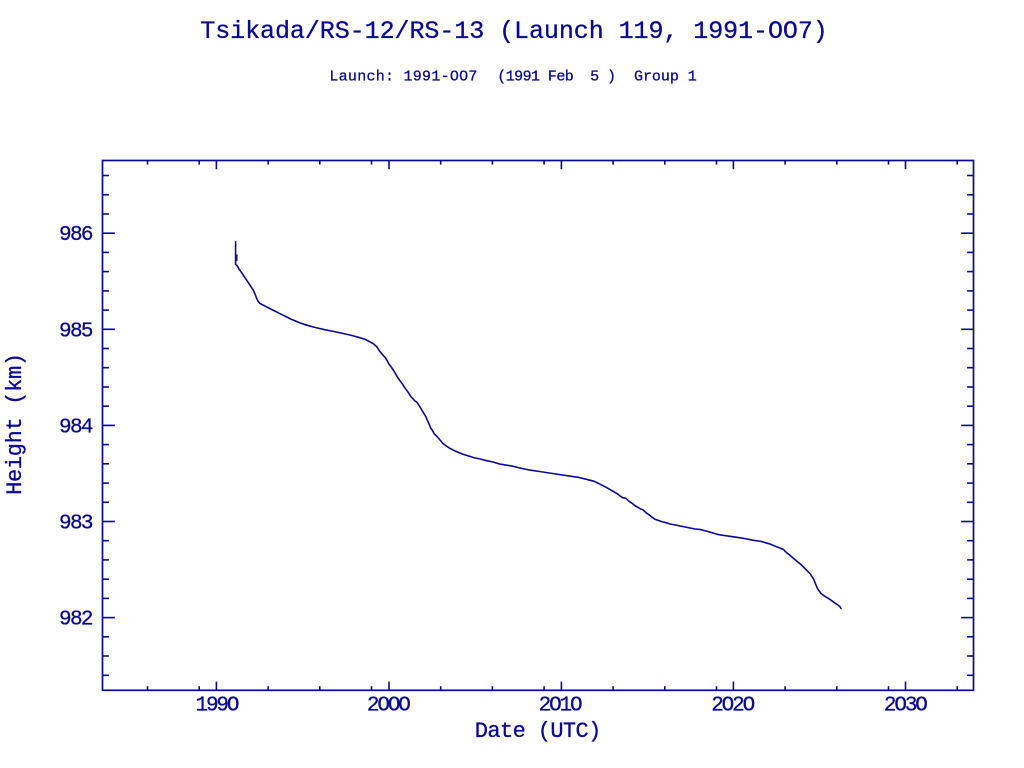 Image resolution: width=1024 pixels, height=768 pixels. Describe the element at coordinates (538, 731) in the screenshot. I see `svg-text: Date (UTC)` at that location.